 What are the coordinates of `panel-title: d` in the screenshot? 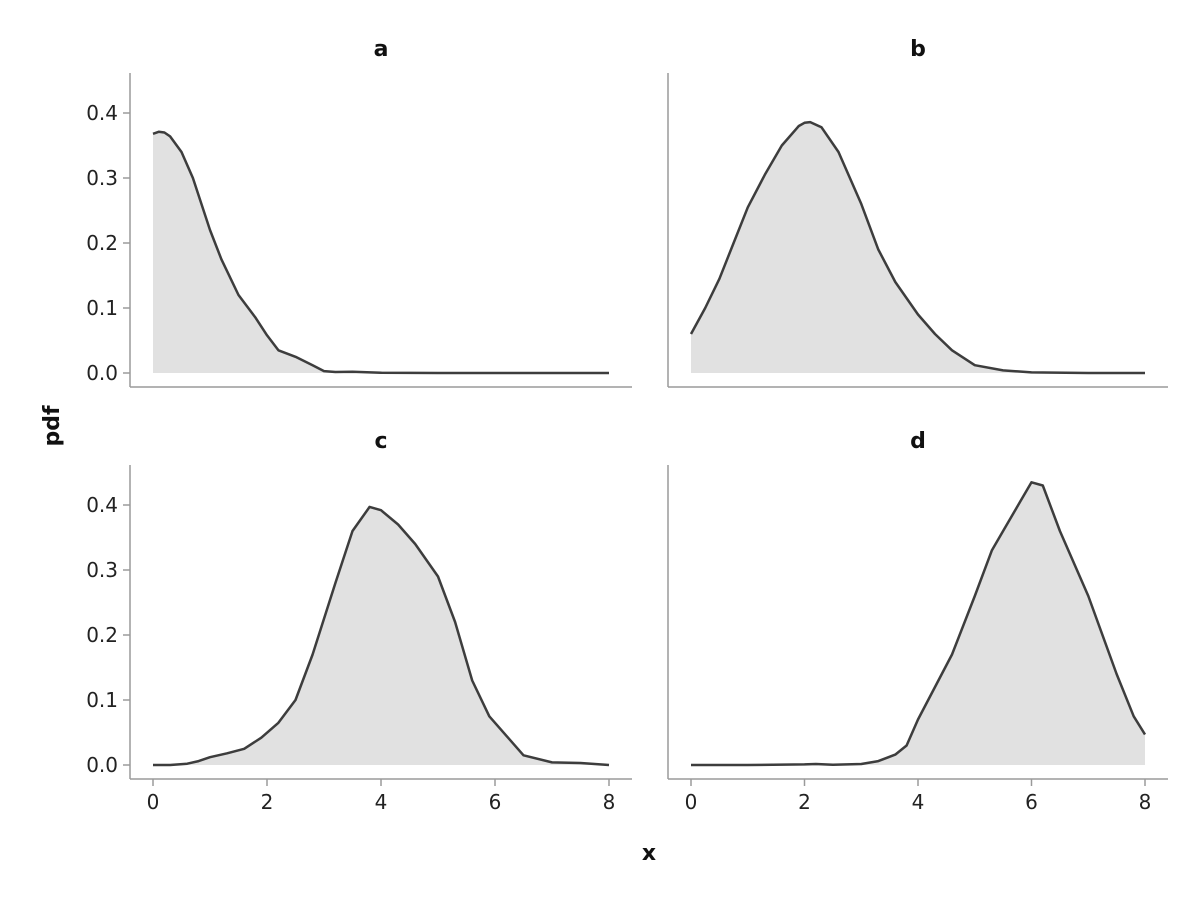 It's located at (918, 441).